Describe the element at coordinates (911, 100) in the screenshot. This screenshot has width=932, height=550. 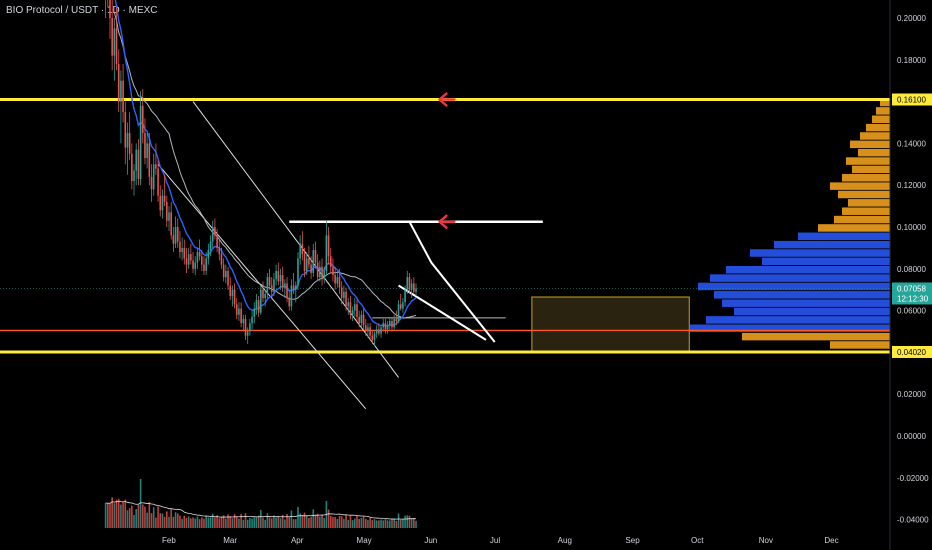
I see `level-label-high: 0.16100` at that location.